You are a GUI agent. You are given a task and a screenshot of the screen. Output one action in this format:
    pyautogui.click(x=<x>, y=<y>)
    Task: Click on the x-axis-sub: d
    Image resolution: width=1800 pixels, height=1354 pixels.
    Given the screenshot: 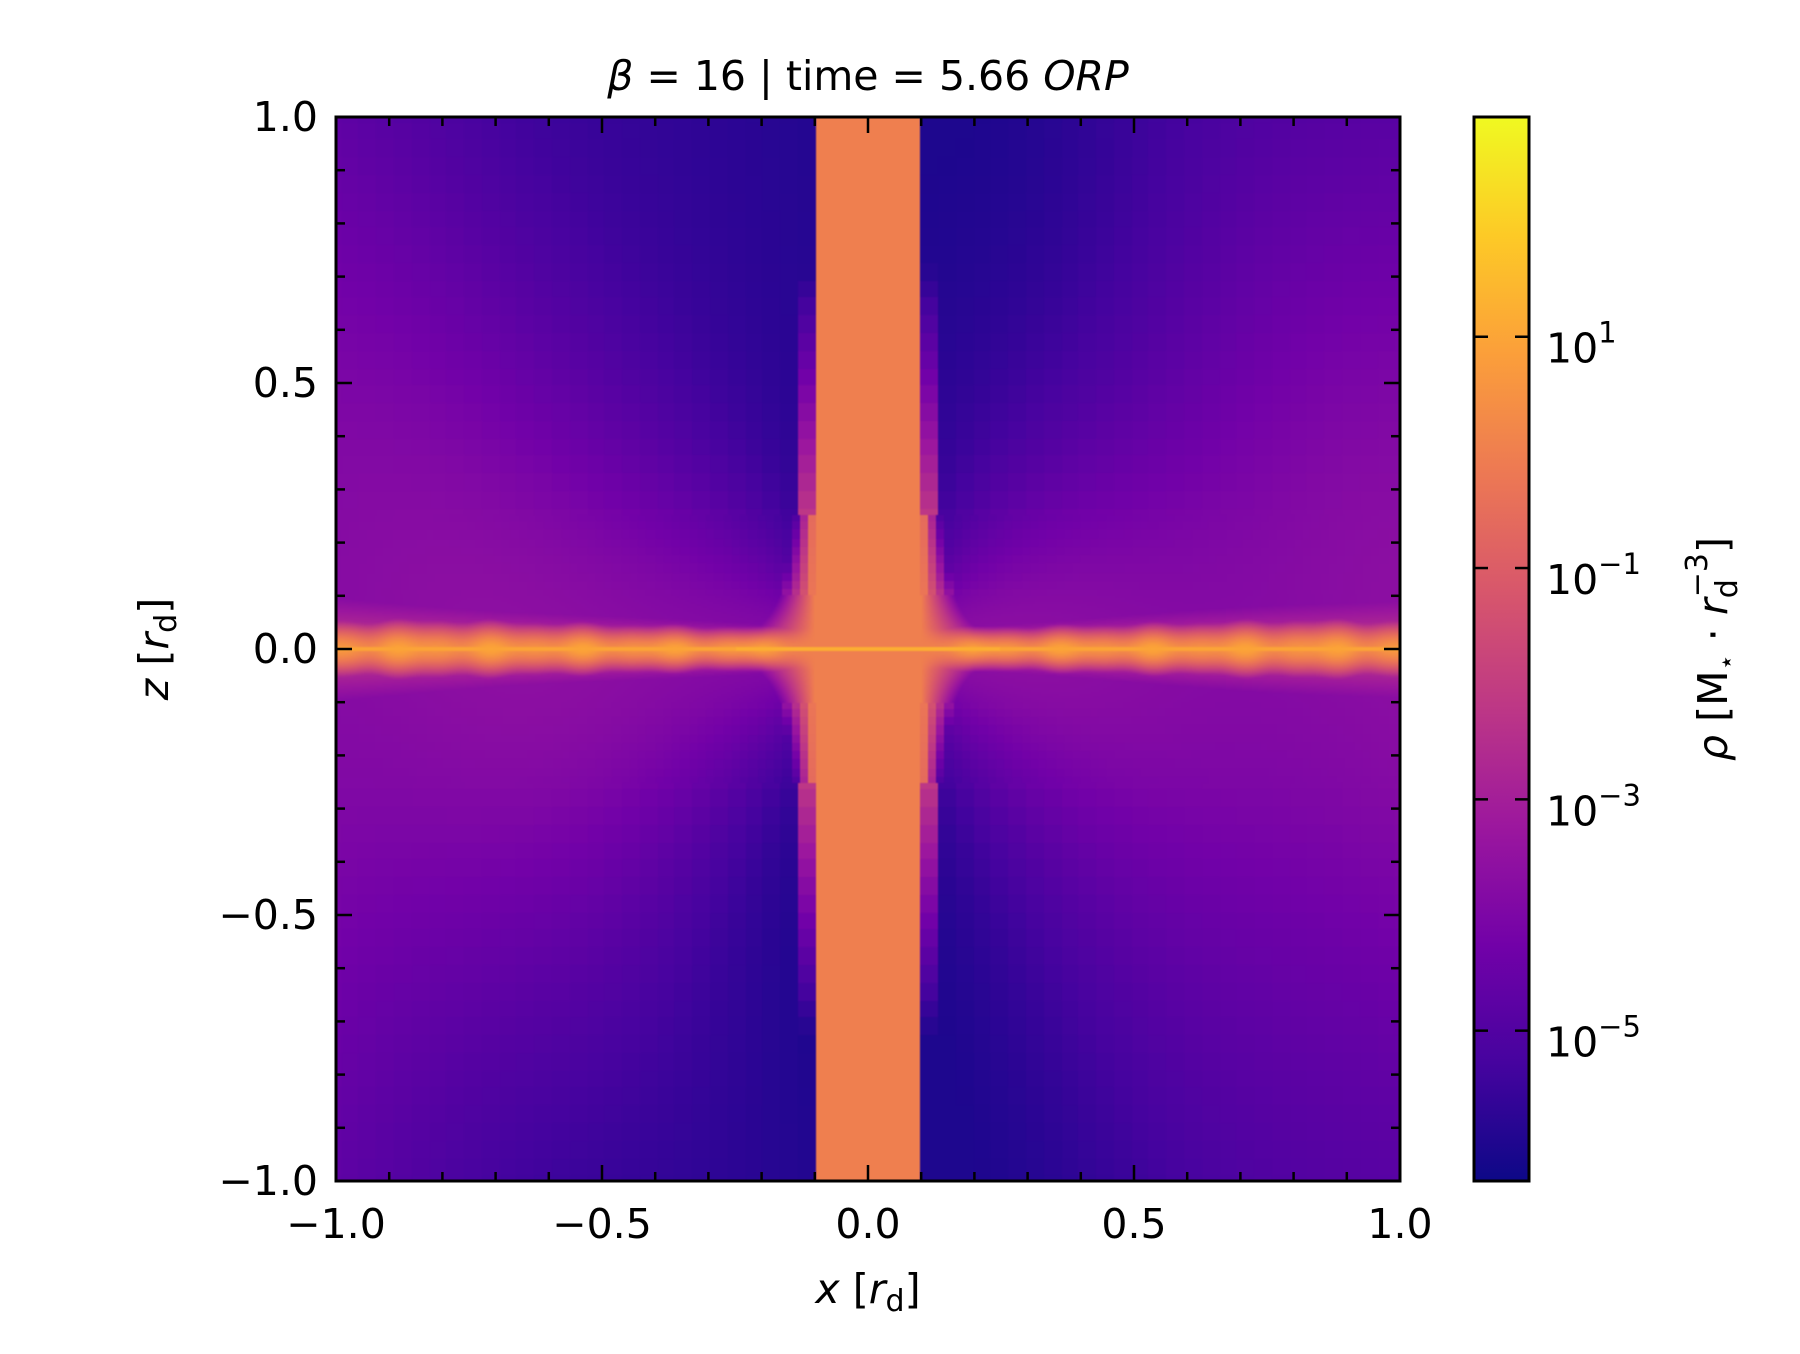 What is the action you would take?
    pyautogui.click(x=895, y=1301)
    